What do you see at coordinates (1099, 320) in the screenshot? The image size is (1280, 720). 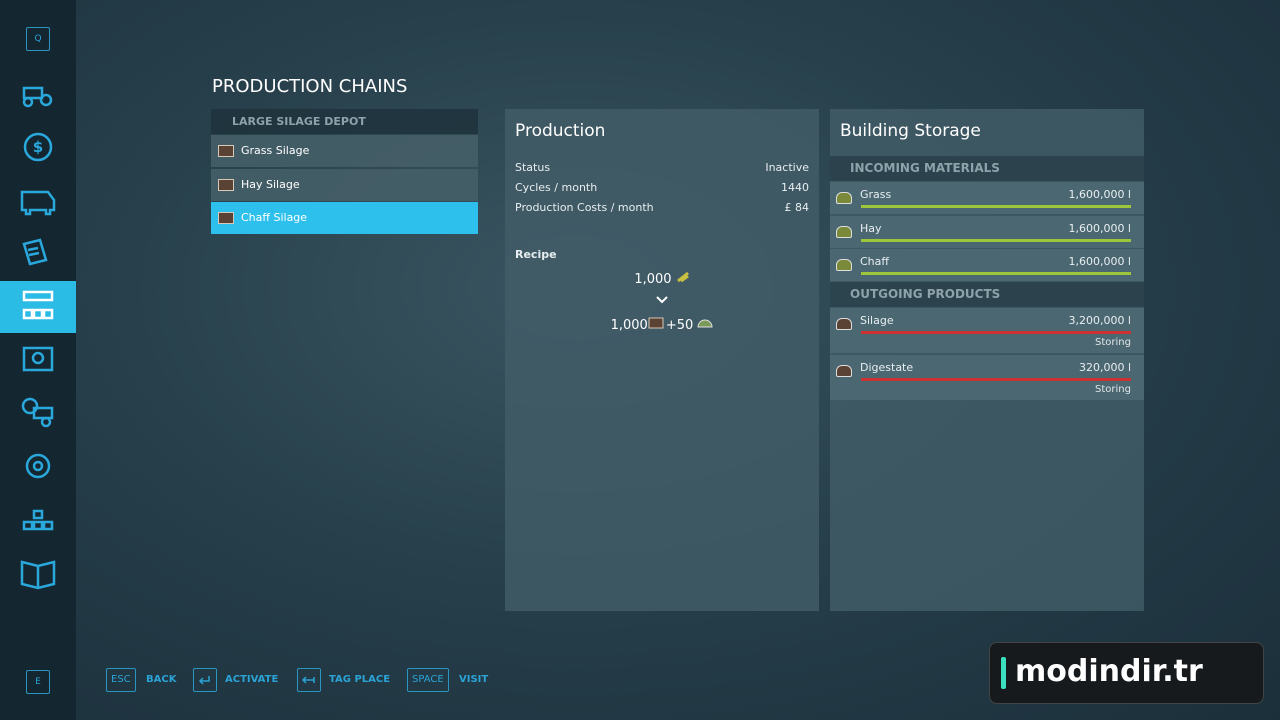 I see `item-amount: 3,200,000 l` at bounding box center [1099, 320].